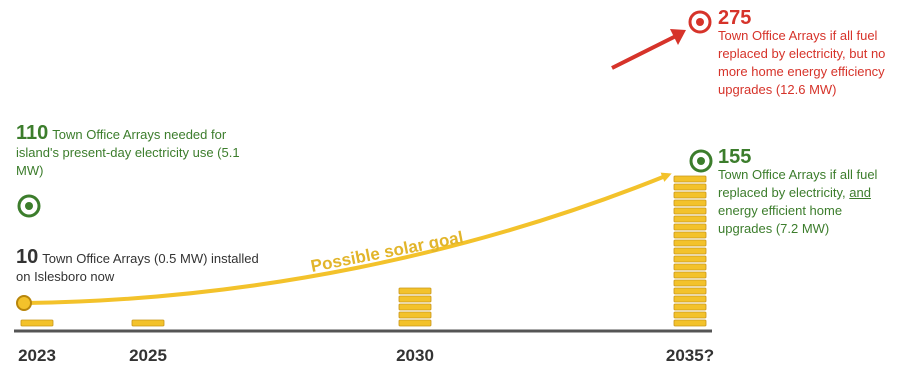  What do you see at coordinates (700, 22) in the screenshot?
I see `target-icon-red-max` at bounding box center [700, 22].